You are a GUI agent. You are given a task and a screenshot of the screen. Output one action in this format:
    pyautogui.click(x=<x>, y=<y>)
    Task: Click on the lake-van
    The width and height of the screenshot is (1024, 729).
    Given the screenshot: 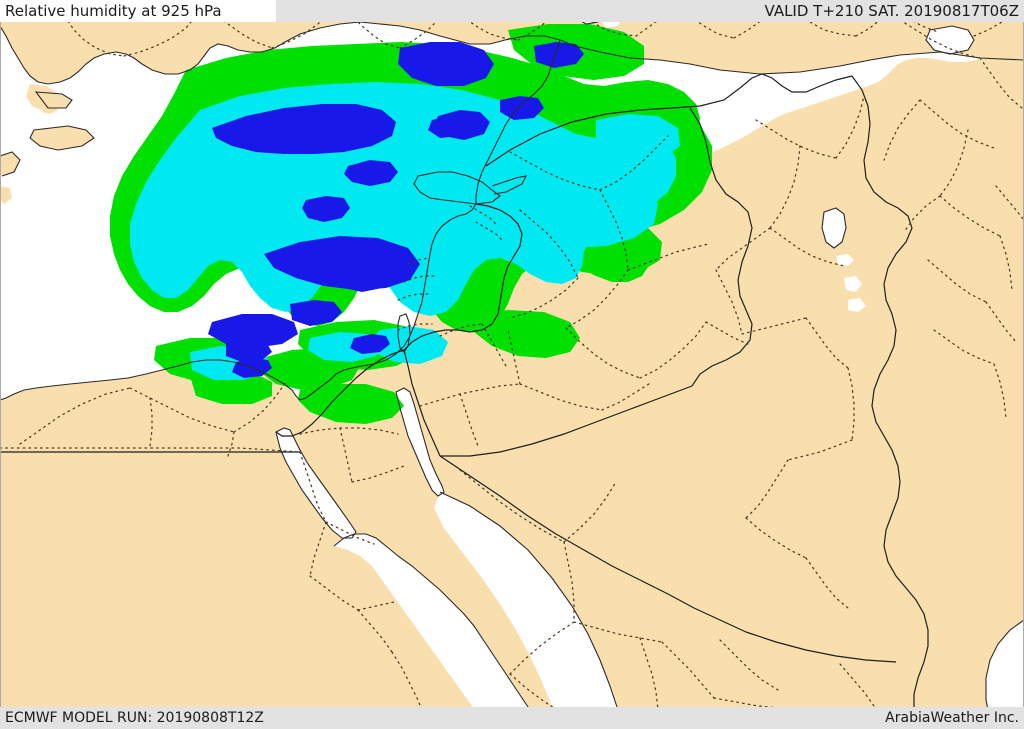 What is the action you would take?
    pyautogui.click(x=950, y=40)
    